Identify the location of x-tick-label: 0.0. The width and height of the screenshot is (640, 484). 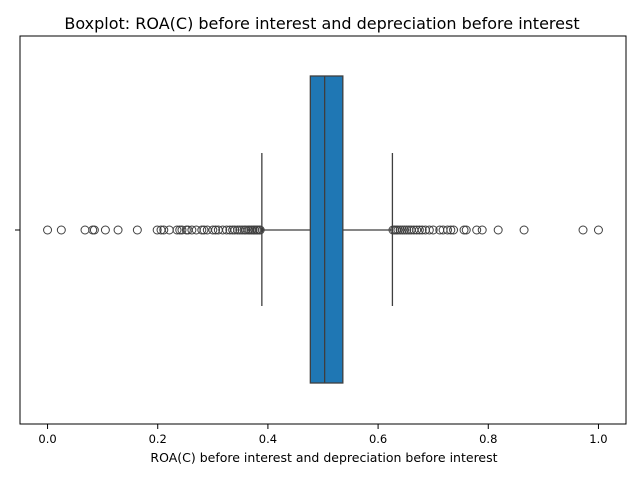
(47, 439).